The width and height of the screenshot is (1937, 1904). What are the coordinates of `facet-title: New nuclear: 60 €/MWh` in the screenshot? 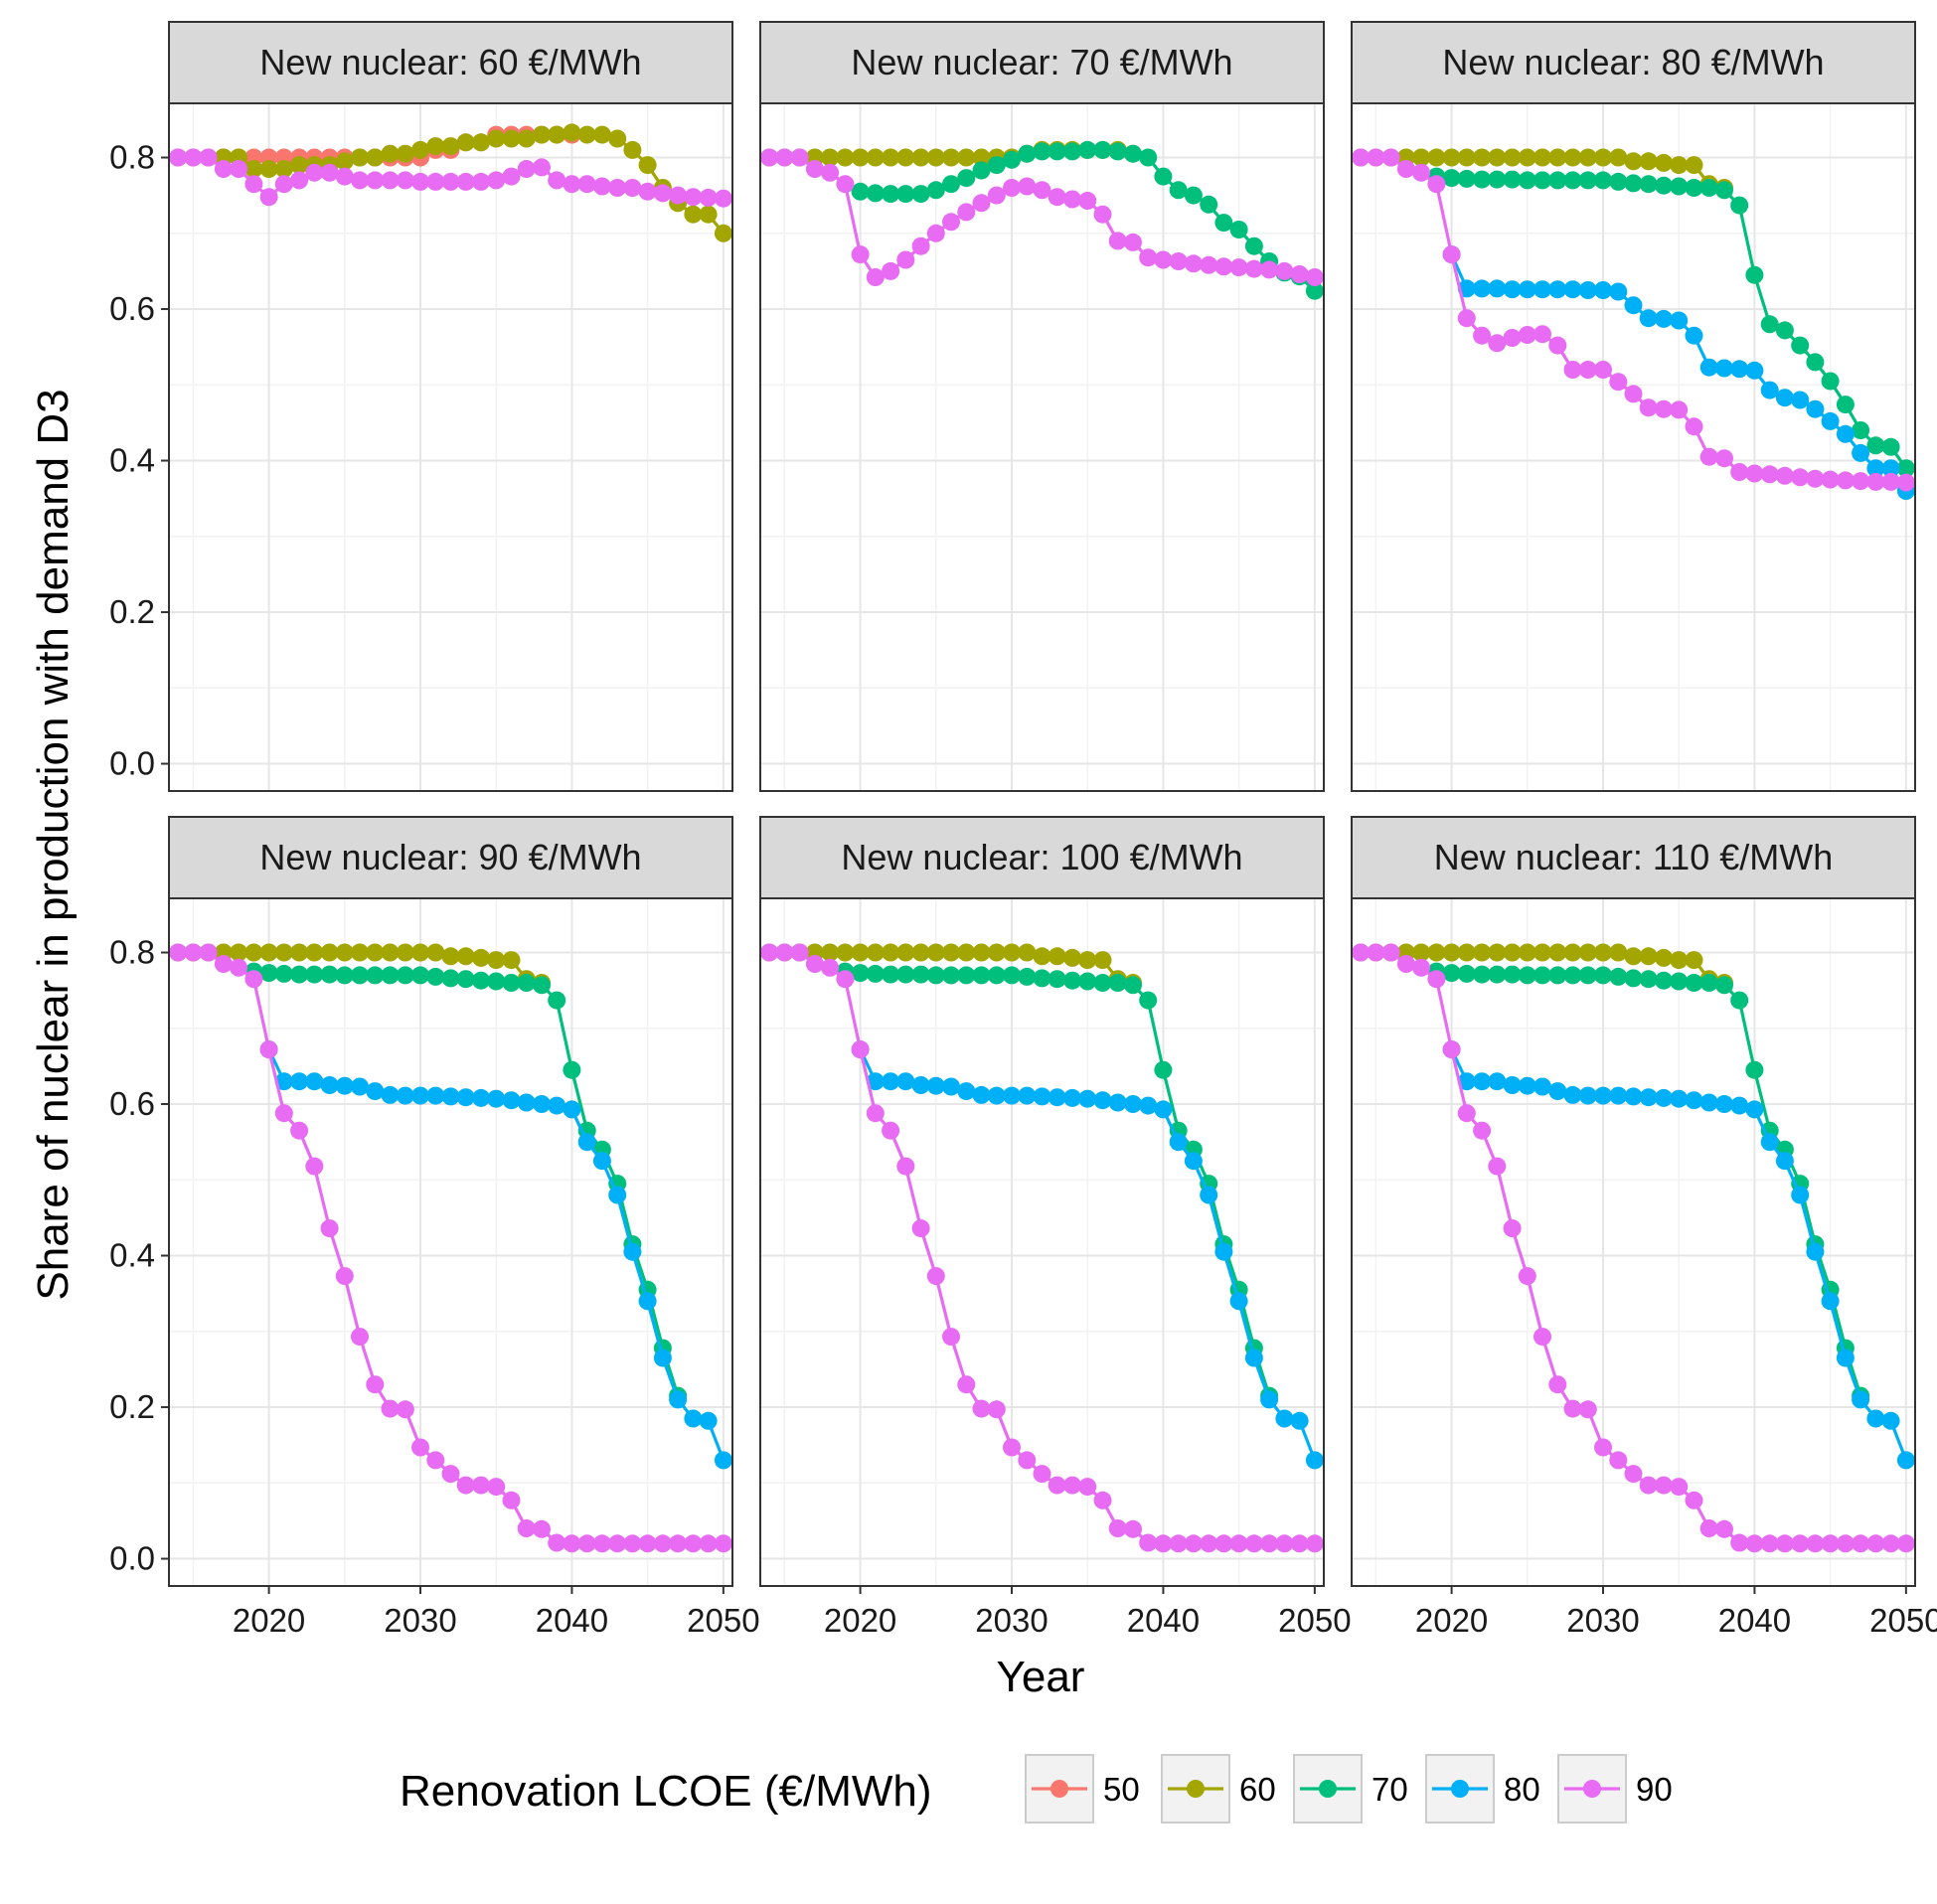 It's located at (450, 62).